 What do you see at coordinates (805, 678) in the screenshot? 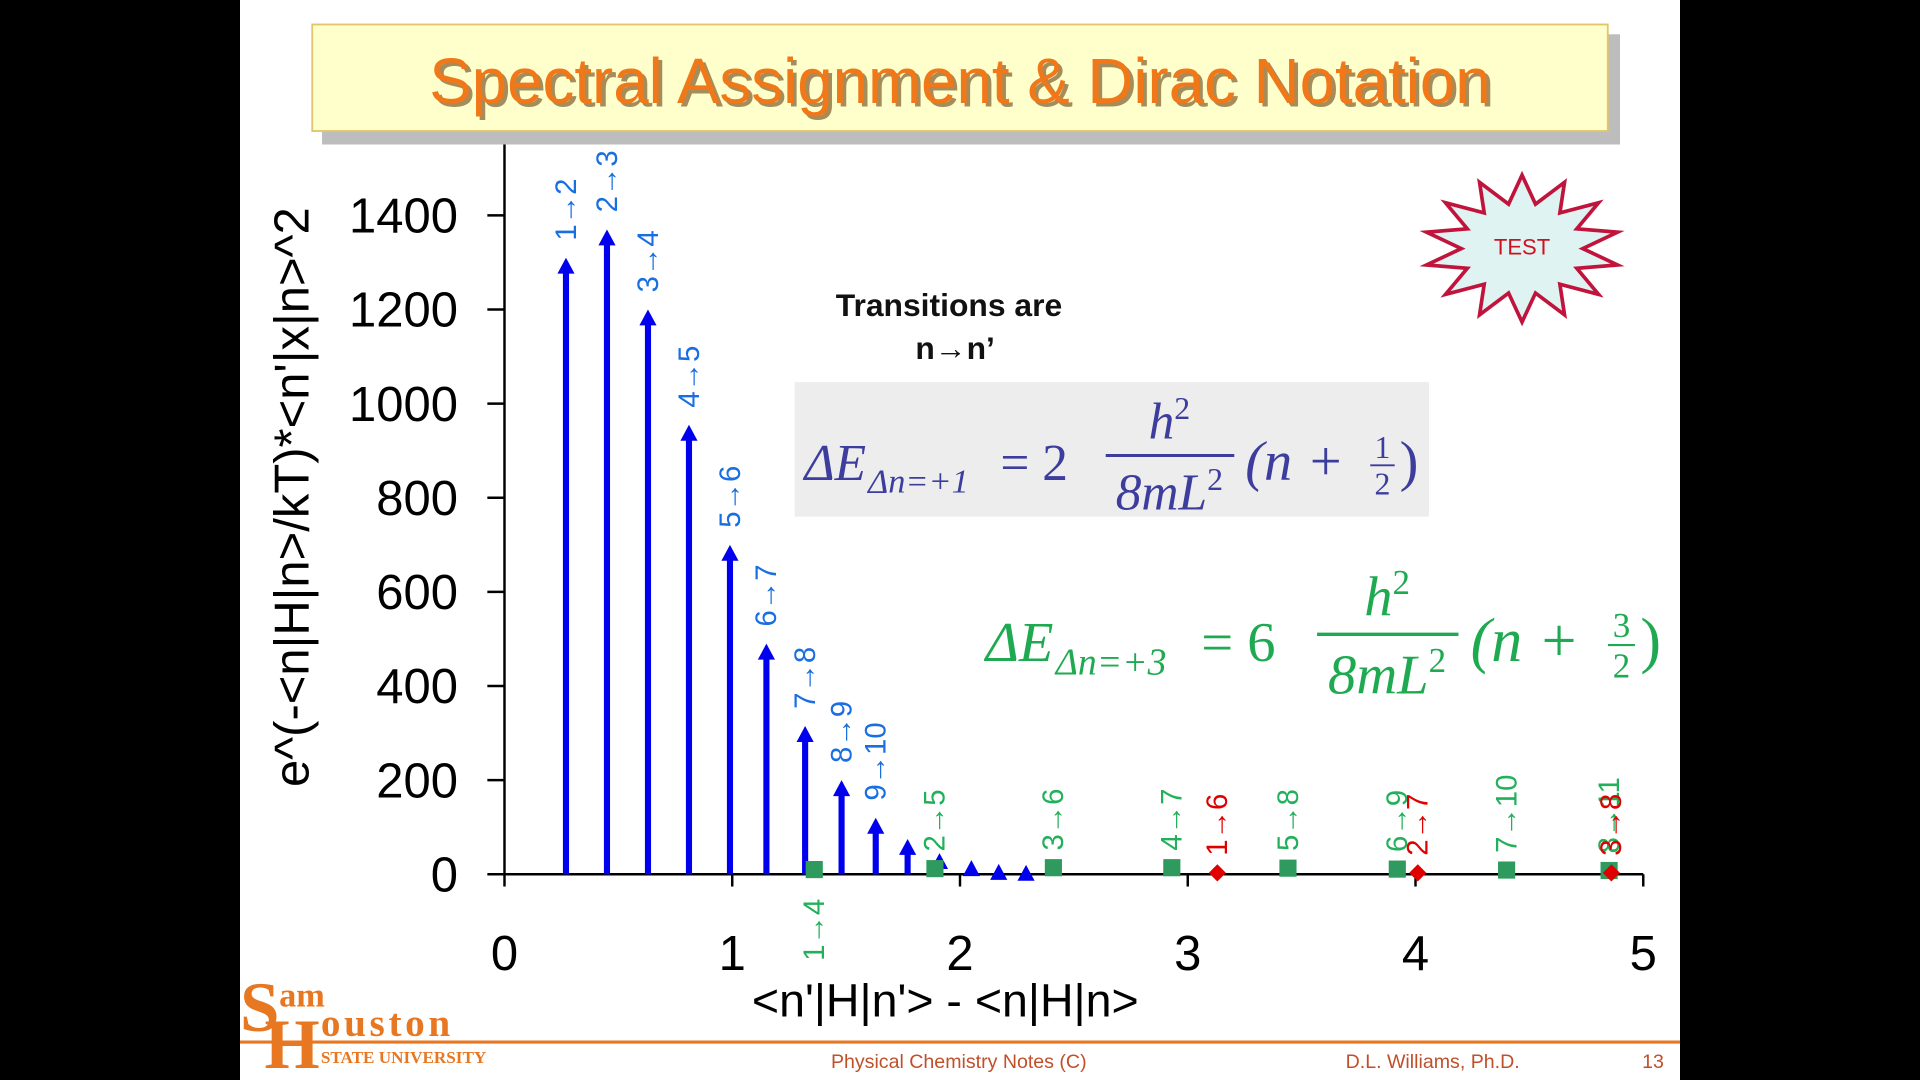
I see `transition-label: 7→8` at bounding box center [805, 678].